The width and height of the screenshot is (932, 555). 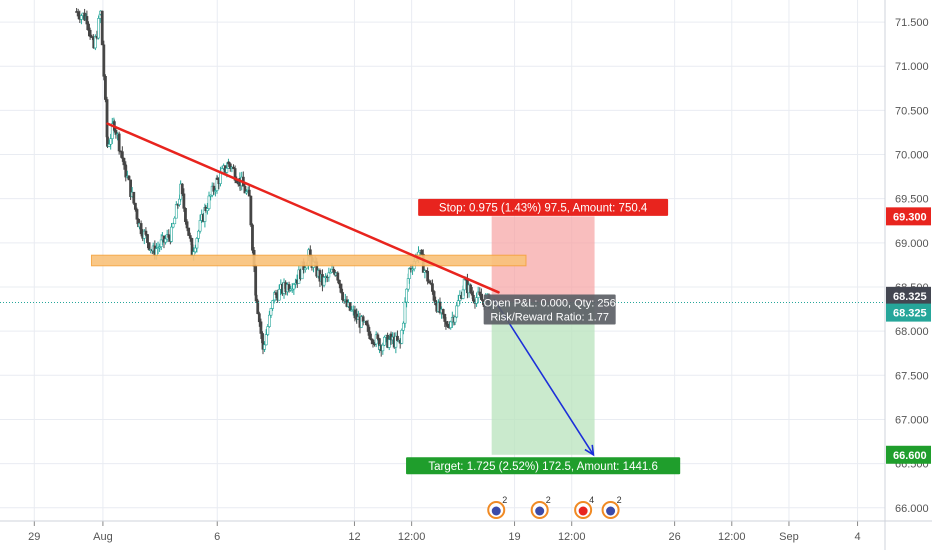 I want to click on event-count: 4, so click(x=591, y=500).